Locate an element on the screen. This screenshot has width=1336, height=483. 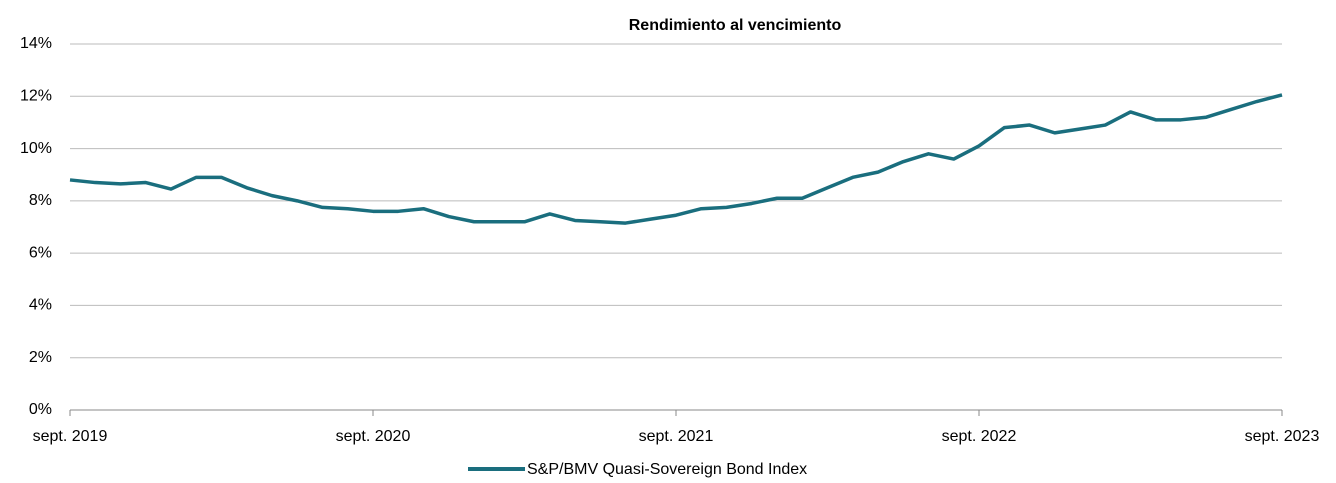
x-tick-label: sept. 2019 is located at coordinates (70, 436).